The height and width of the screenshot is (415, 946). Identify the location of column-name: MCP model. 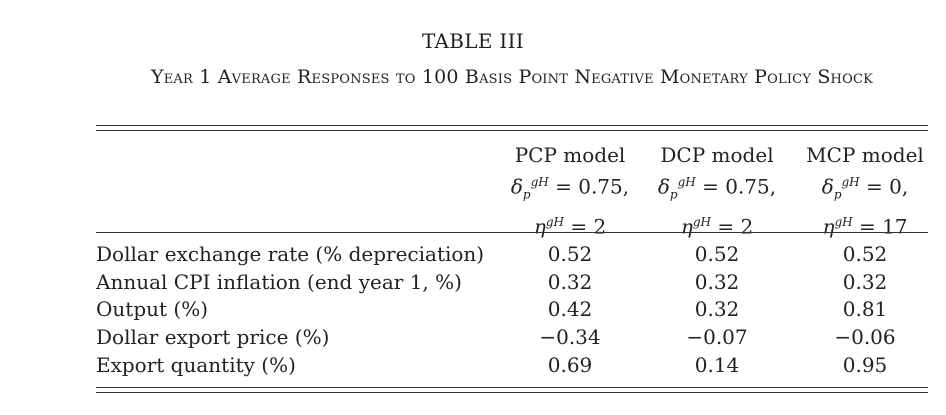
(865, 155).